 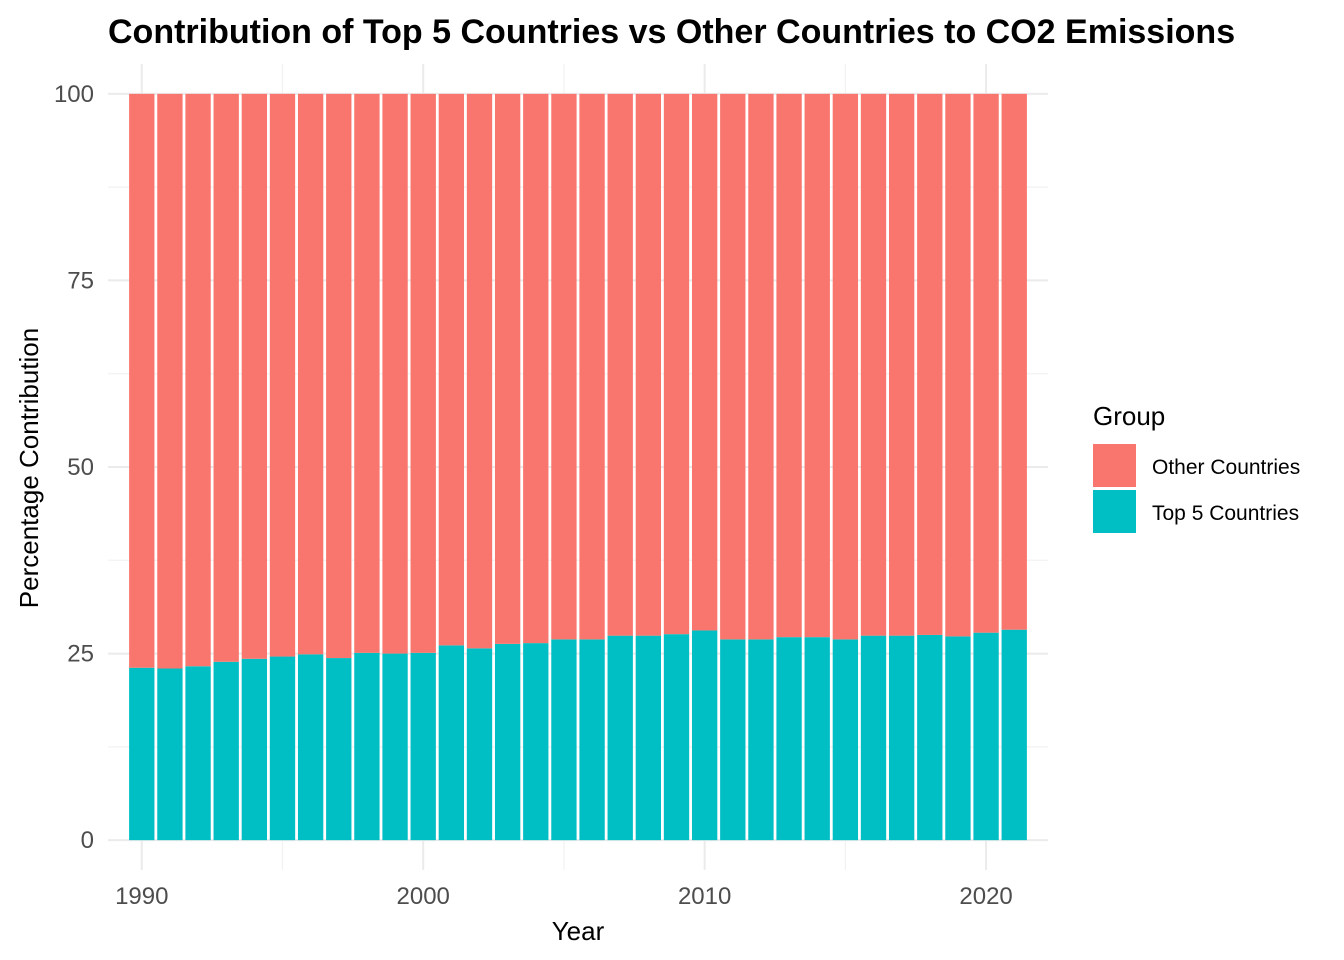 What do you see at coordinates (536, 368) in the screenshot?
I see `bar-other-countries-2004` at bounding box center [536, 368].